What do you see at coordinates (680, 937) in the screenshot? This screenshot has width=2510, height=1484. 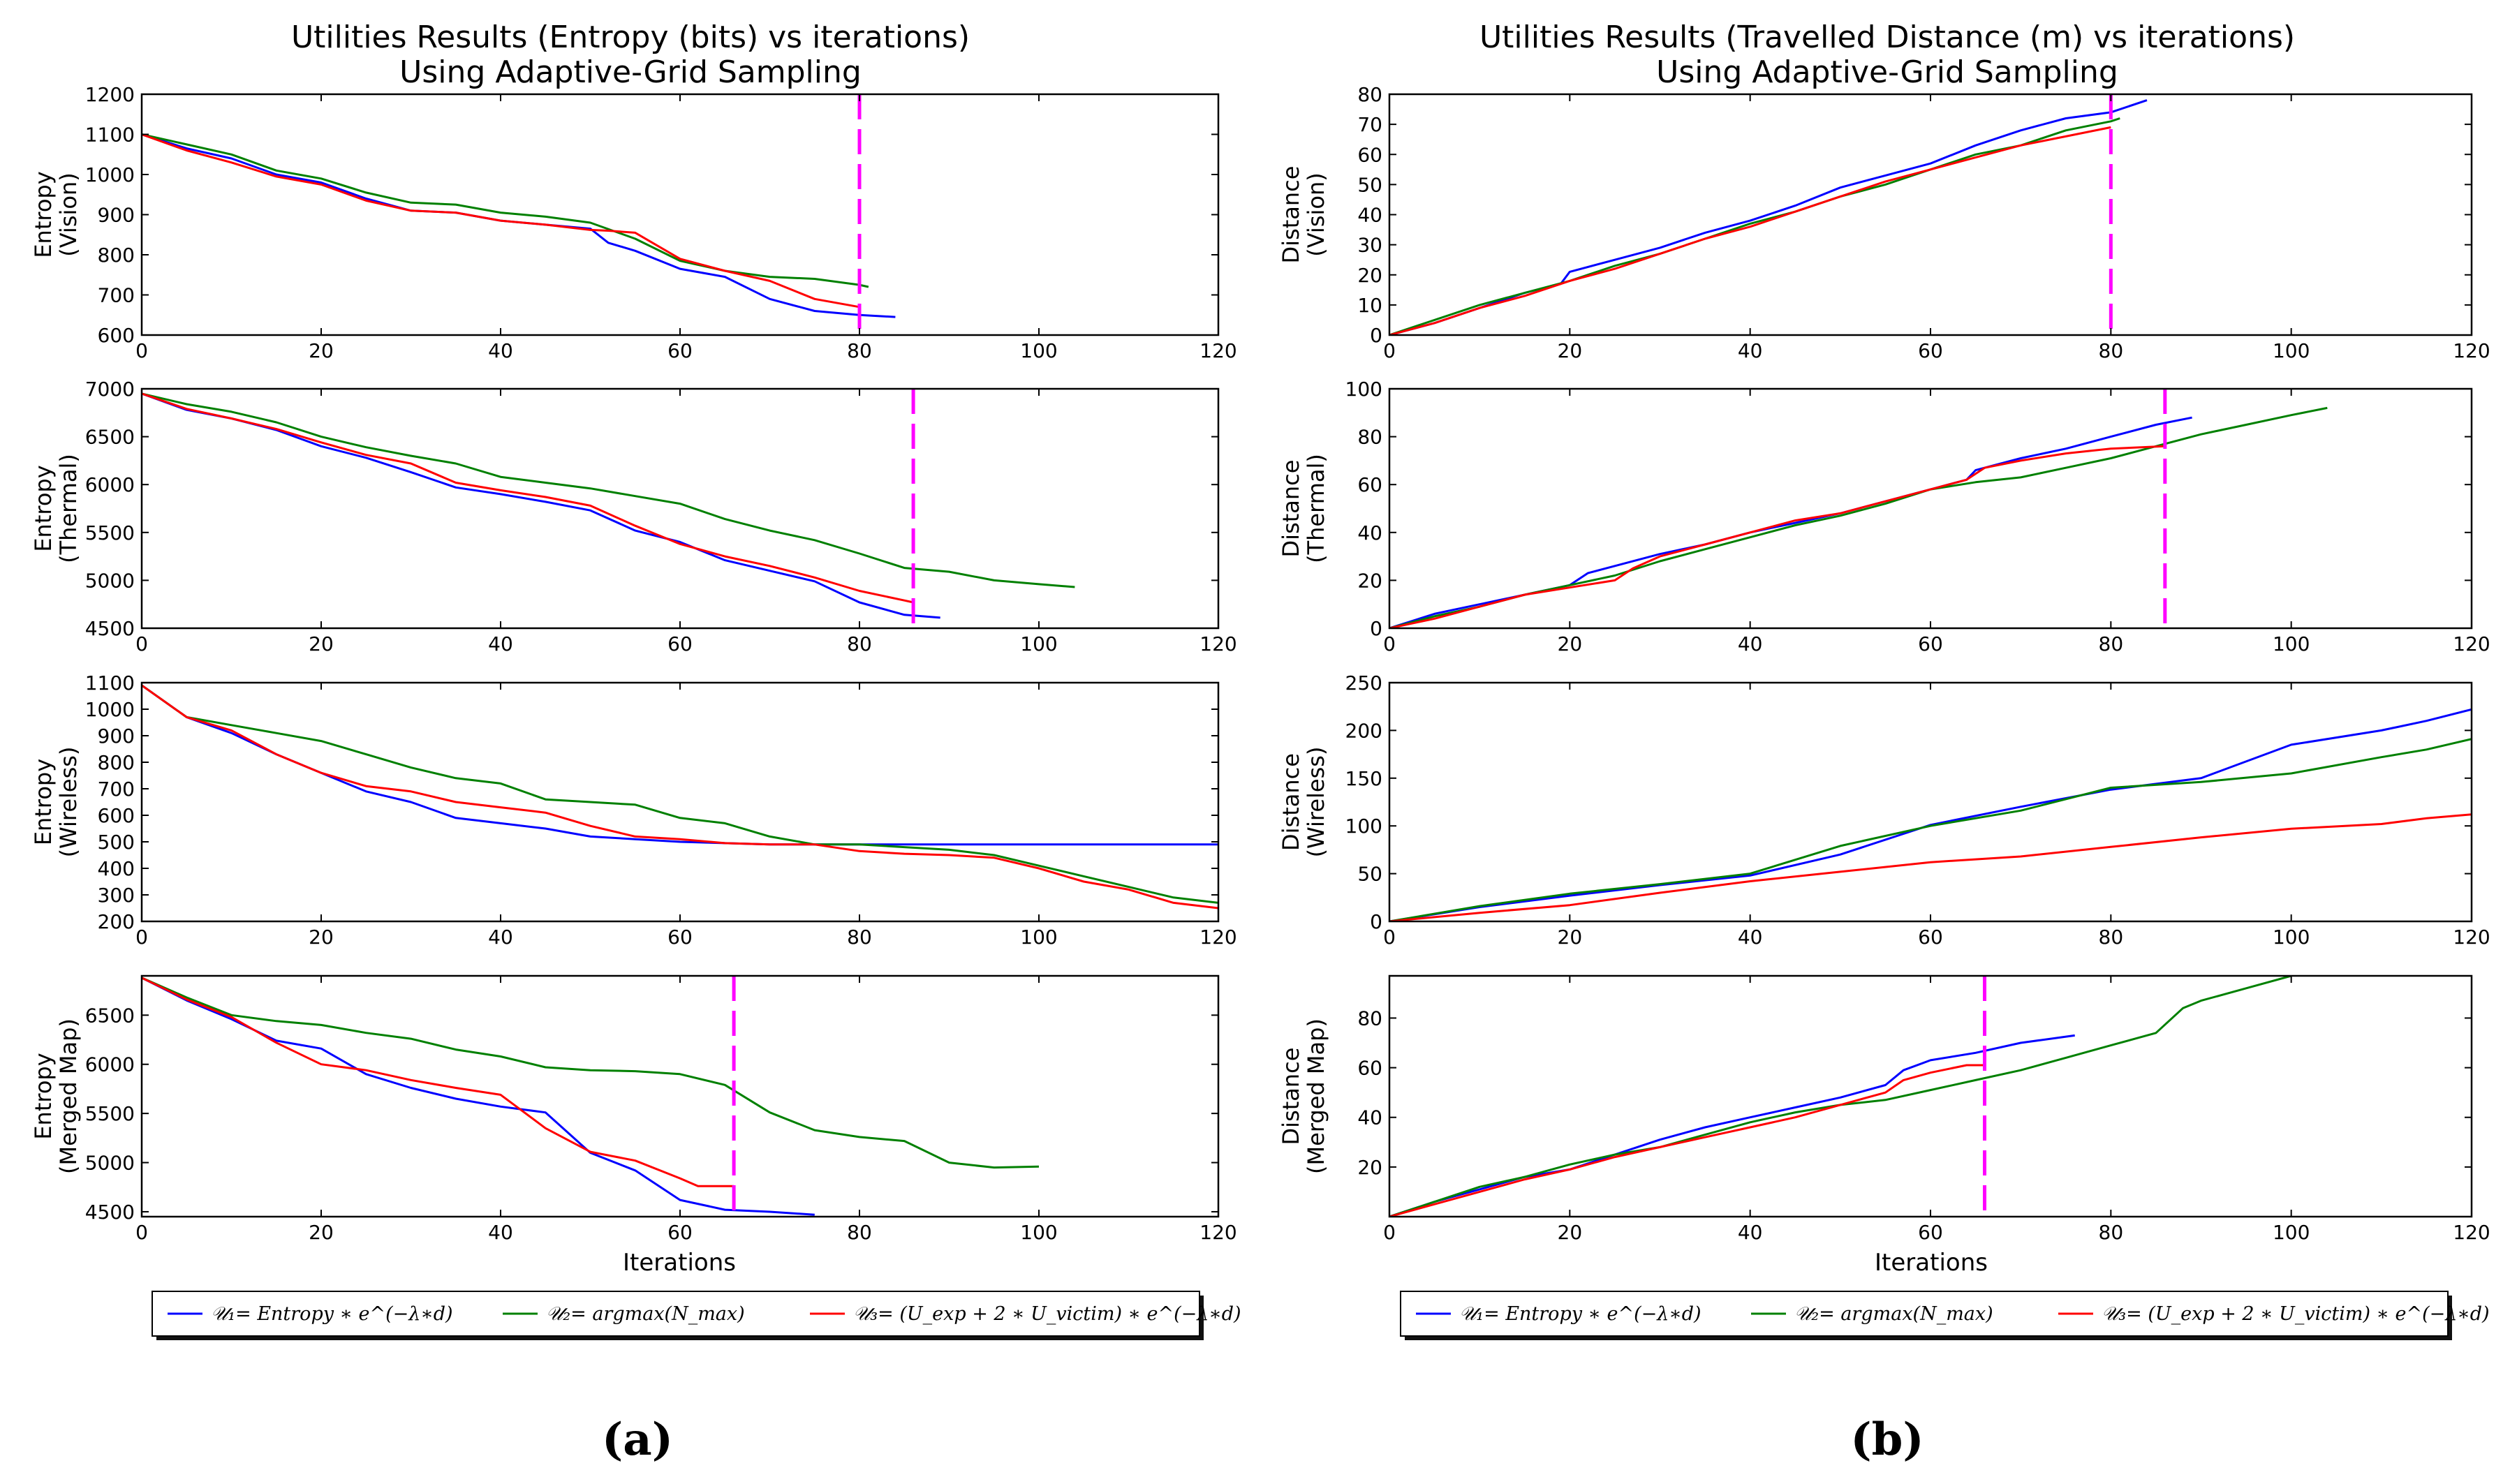 I see `chart-a-sub3-xtick-label: 60` at bounding box center [680, 937].